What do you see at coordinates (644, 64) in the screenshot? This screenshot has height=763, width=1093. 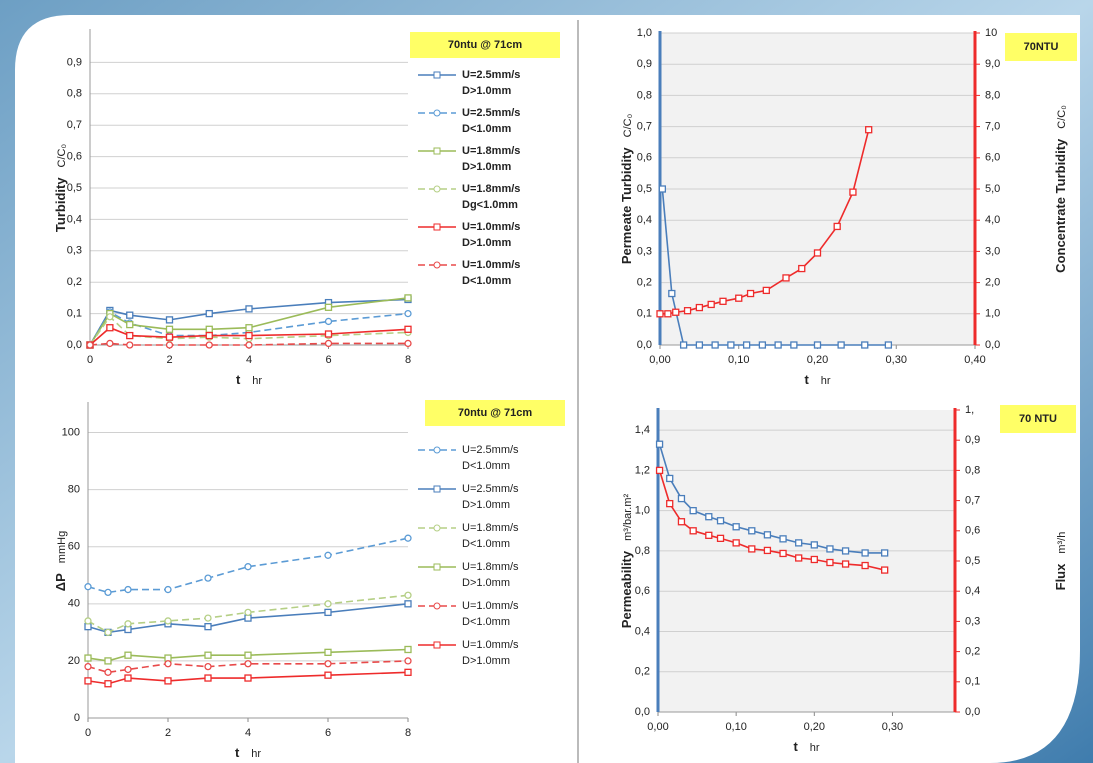 I see `y-tick-label: 0,9` at bounding box center [644, 64].